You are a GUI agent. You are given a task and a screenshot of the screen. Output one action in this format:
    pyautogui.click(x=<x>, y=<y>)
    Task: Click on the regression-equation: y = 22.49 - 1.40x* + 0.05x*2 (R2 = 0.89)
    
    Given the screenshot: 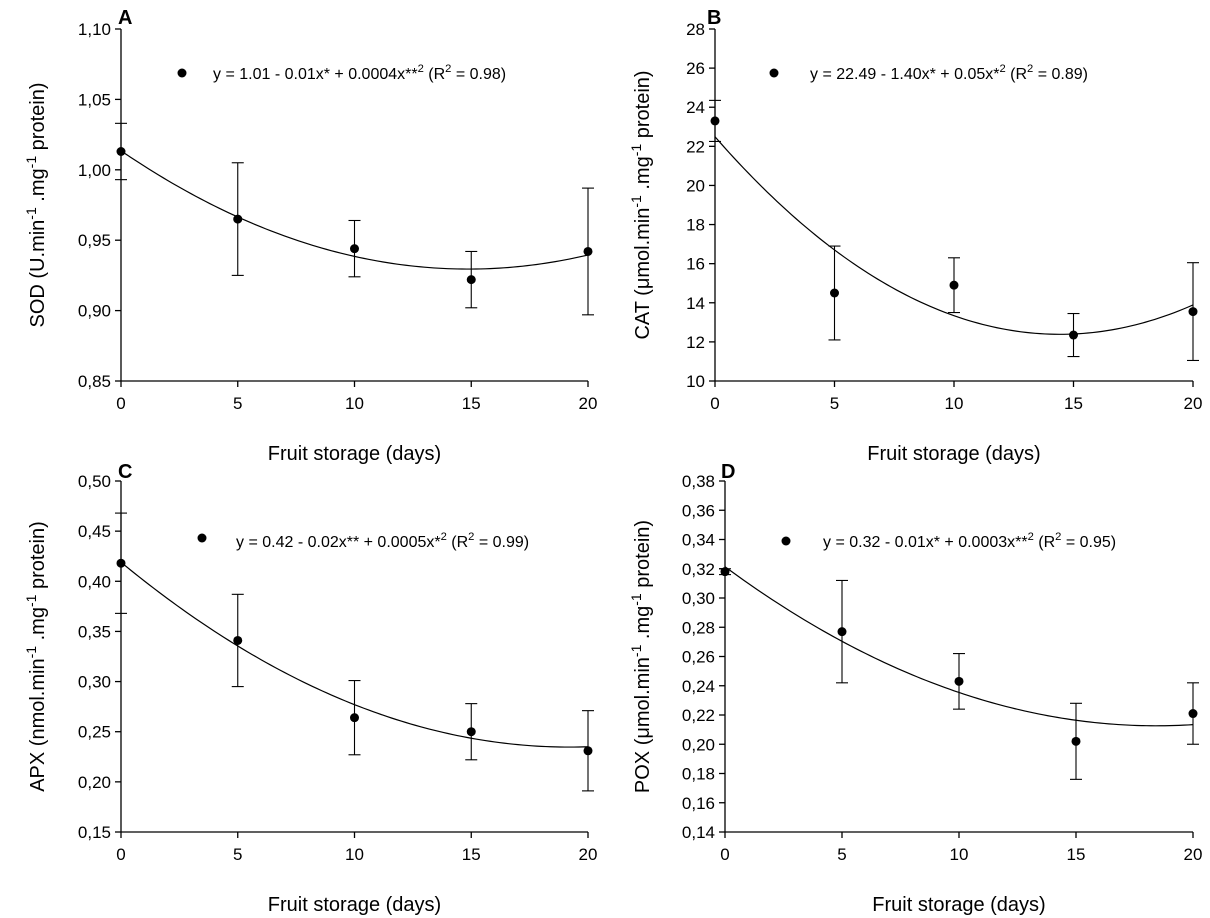 What is the action you would take?
    pyautogui.click(x=949, y=73)
    